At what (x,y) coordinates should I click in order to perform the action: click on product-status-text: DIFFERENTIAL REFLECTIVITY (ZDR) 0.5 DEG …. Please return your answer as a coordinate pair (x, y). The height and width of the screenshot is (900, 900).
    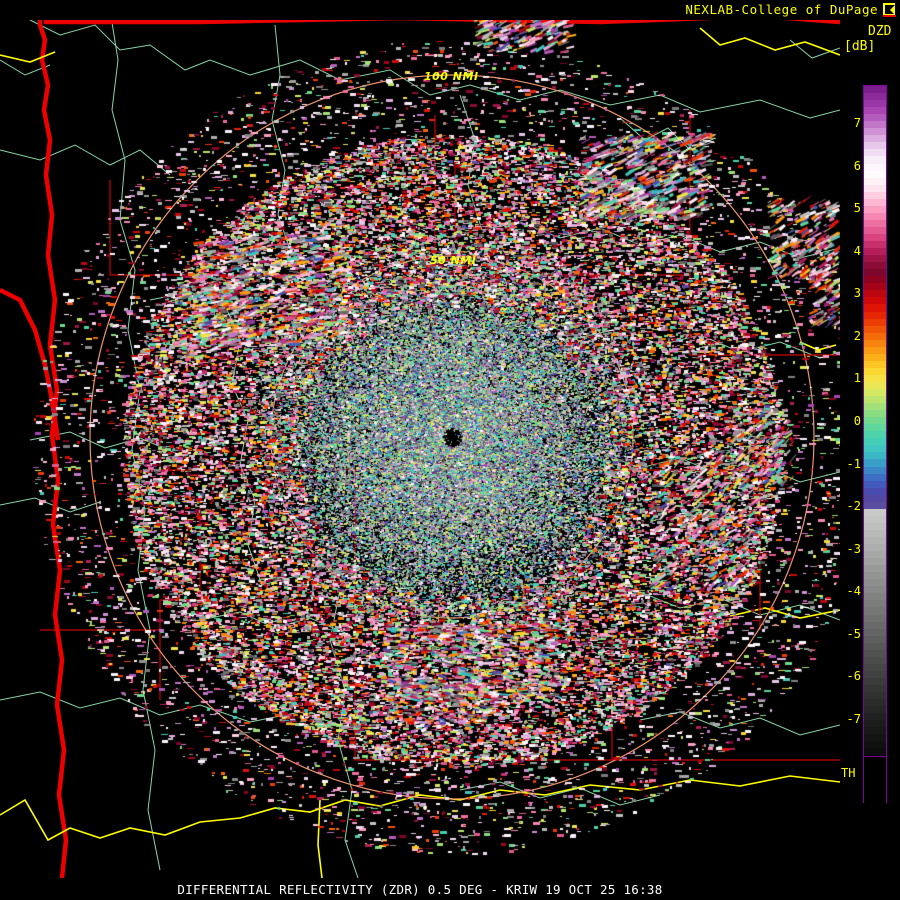
    Looking at the image, I should click on (420, 889).